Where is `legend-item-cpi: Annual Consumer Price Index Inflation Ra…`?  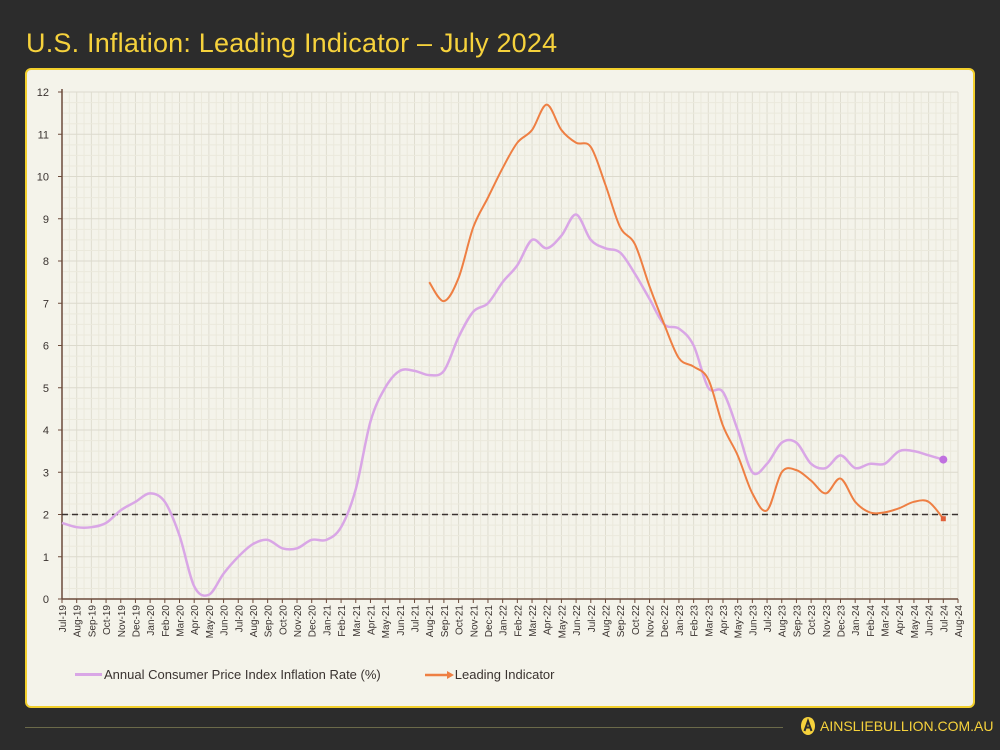 legend-item-cpi: Annual Consumer Price Index Inflation Ra… is located at coordinates (228, 674).